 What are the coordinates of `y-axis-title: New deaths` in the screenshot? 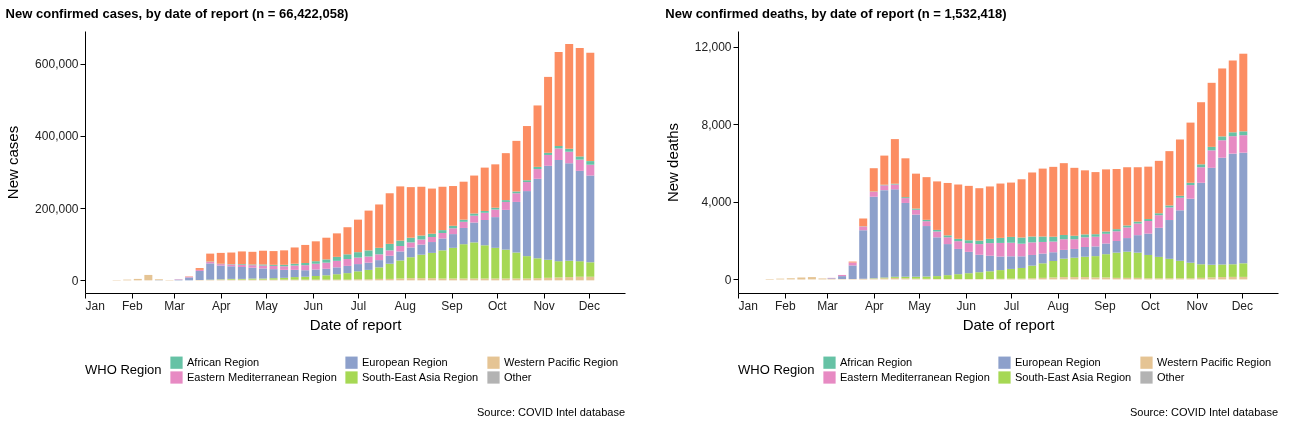 It's located at (672, 162).